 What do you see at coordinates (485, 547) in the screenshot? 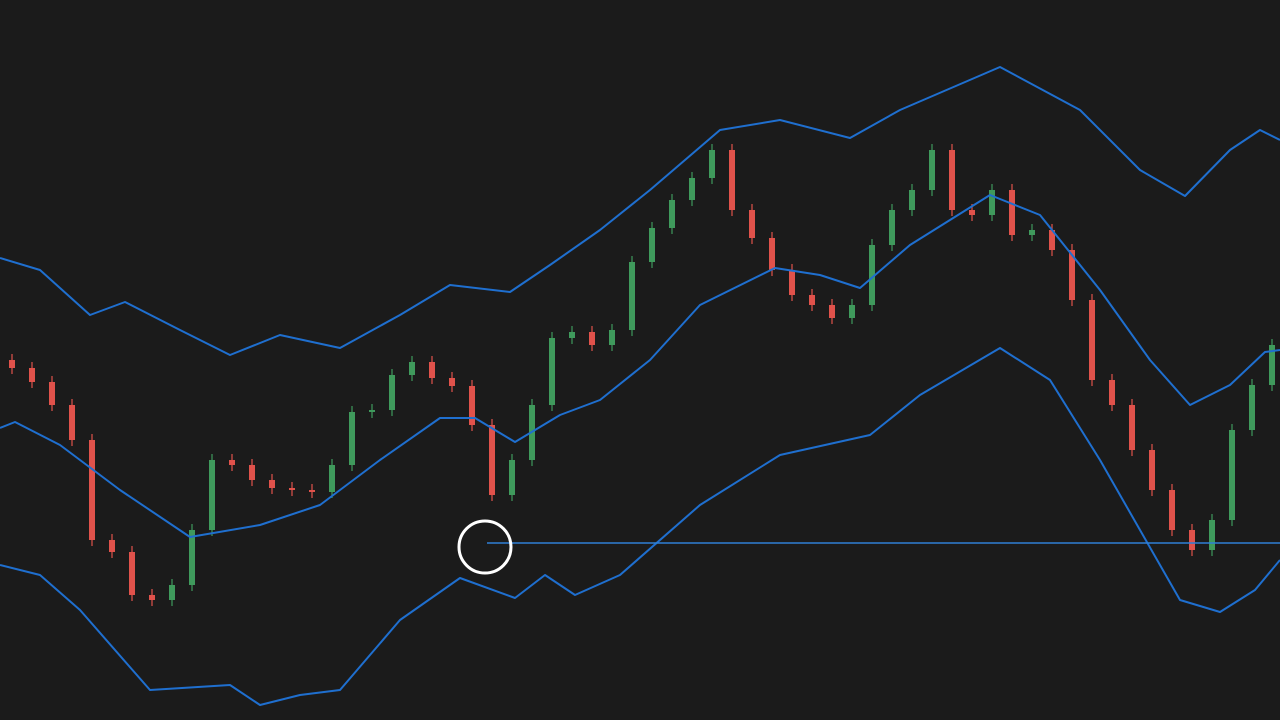
I see `highlight-circle` at bounding box center [485, 547].